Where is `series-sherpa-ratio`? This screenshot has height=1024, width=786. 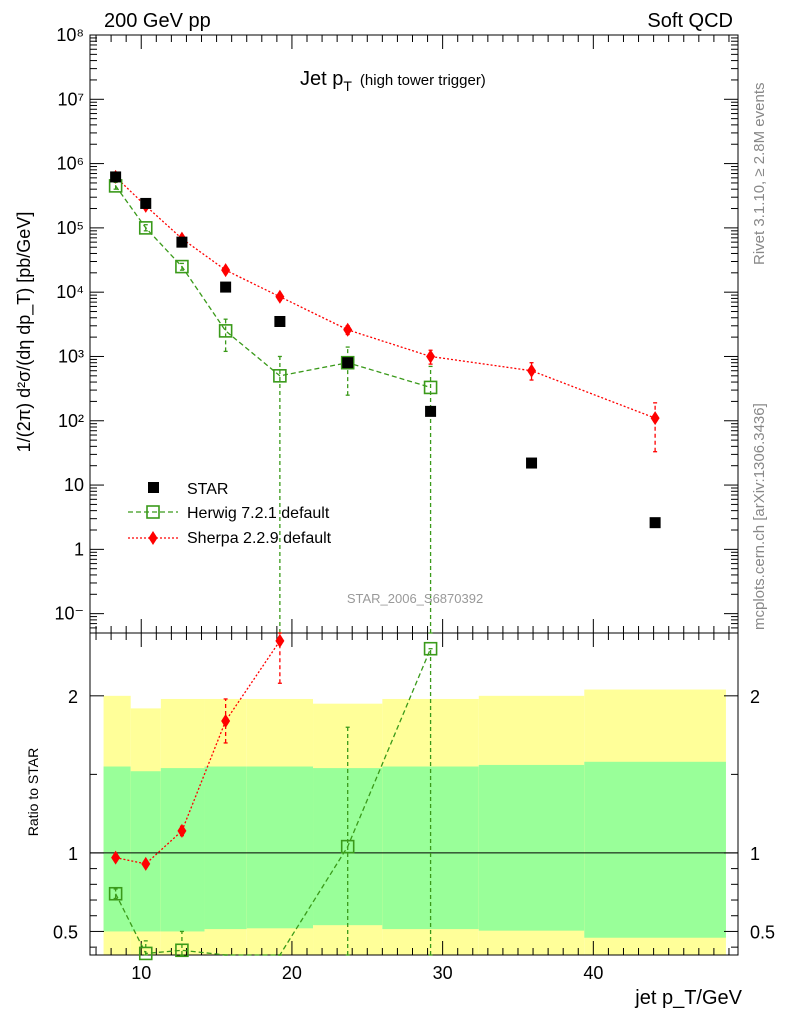 series-sherpa-ratio is located at coordinates (198, 751).